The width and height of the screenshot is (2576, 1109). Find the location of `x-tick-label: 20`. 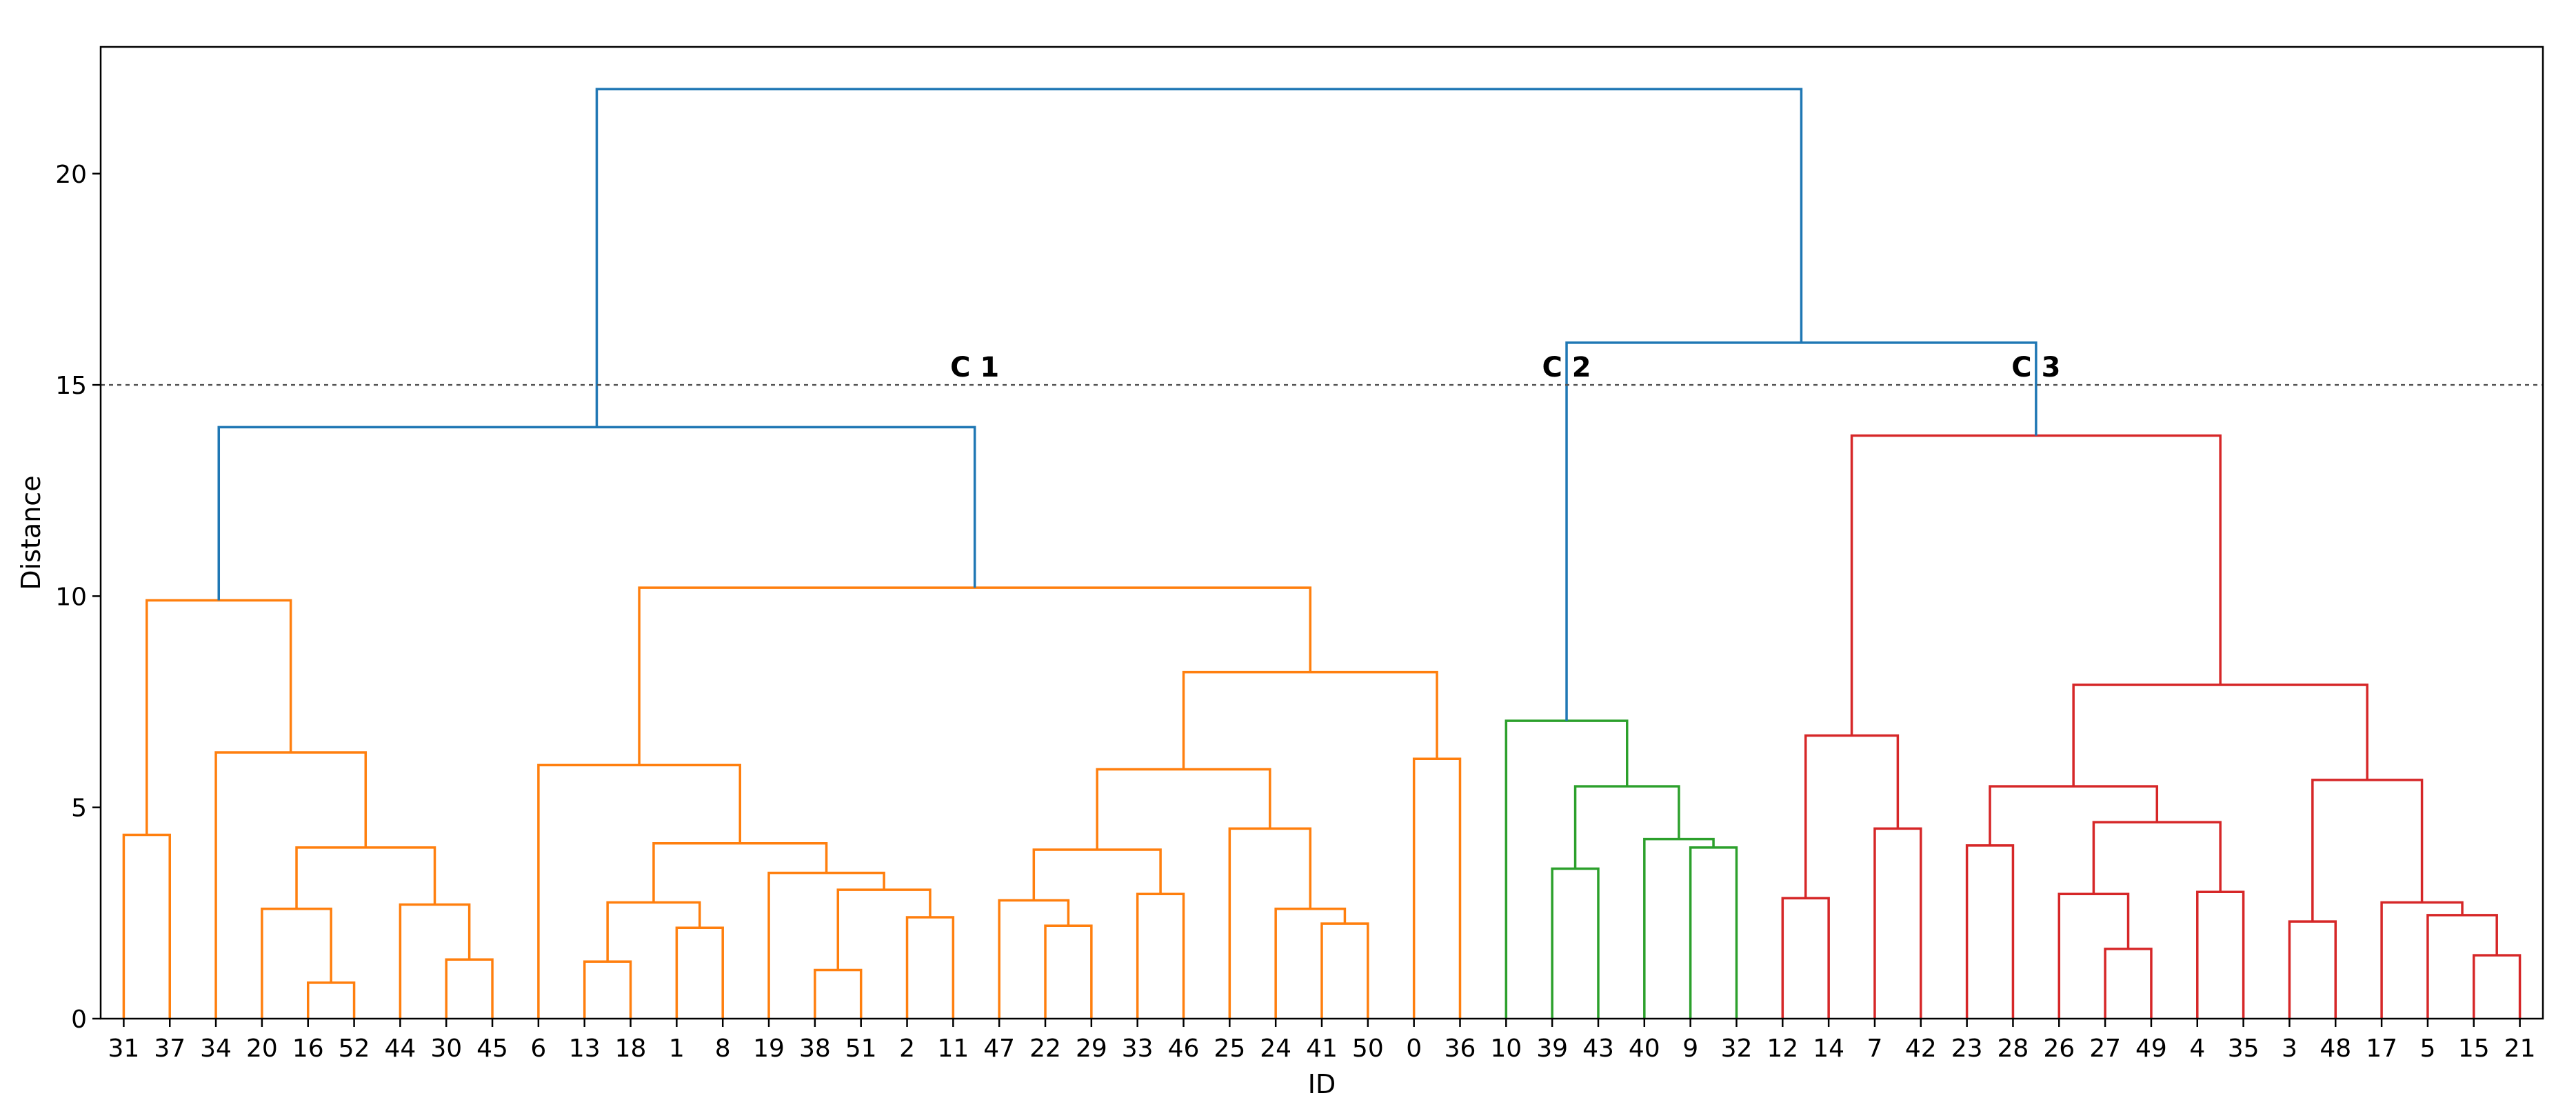

x-tick-label: 20 is located at coordinates (262, 1049).